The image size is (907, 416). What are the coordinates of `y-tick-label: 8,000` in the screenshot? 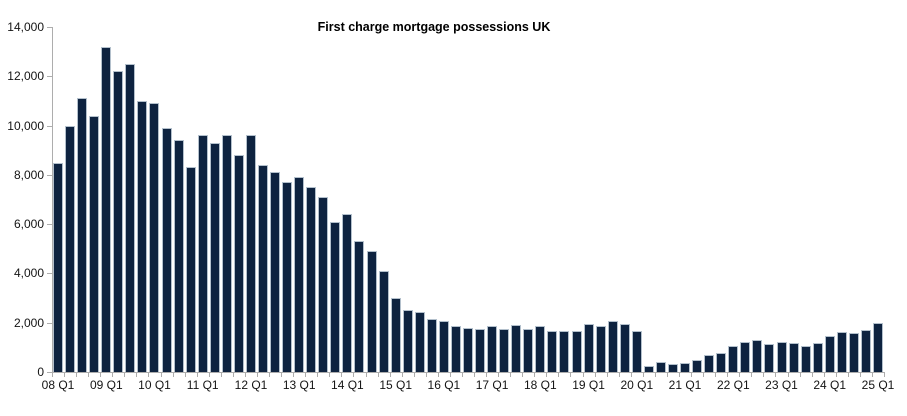 It's located at (28, 175).